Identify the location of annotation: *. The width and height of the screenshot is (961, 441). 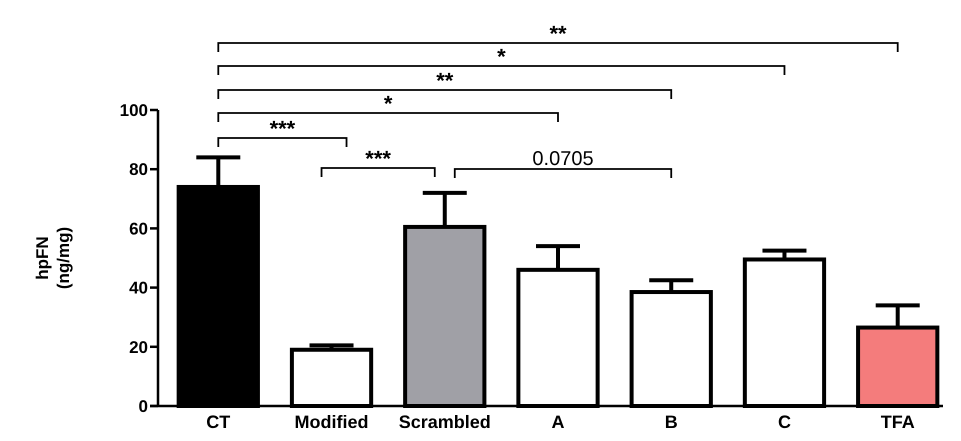
(388, 103).